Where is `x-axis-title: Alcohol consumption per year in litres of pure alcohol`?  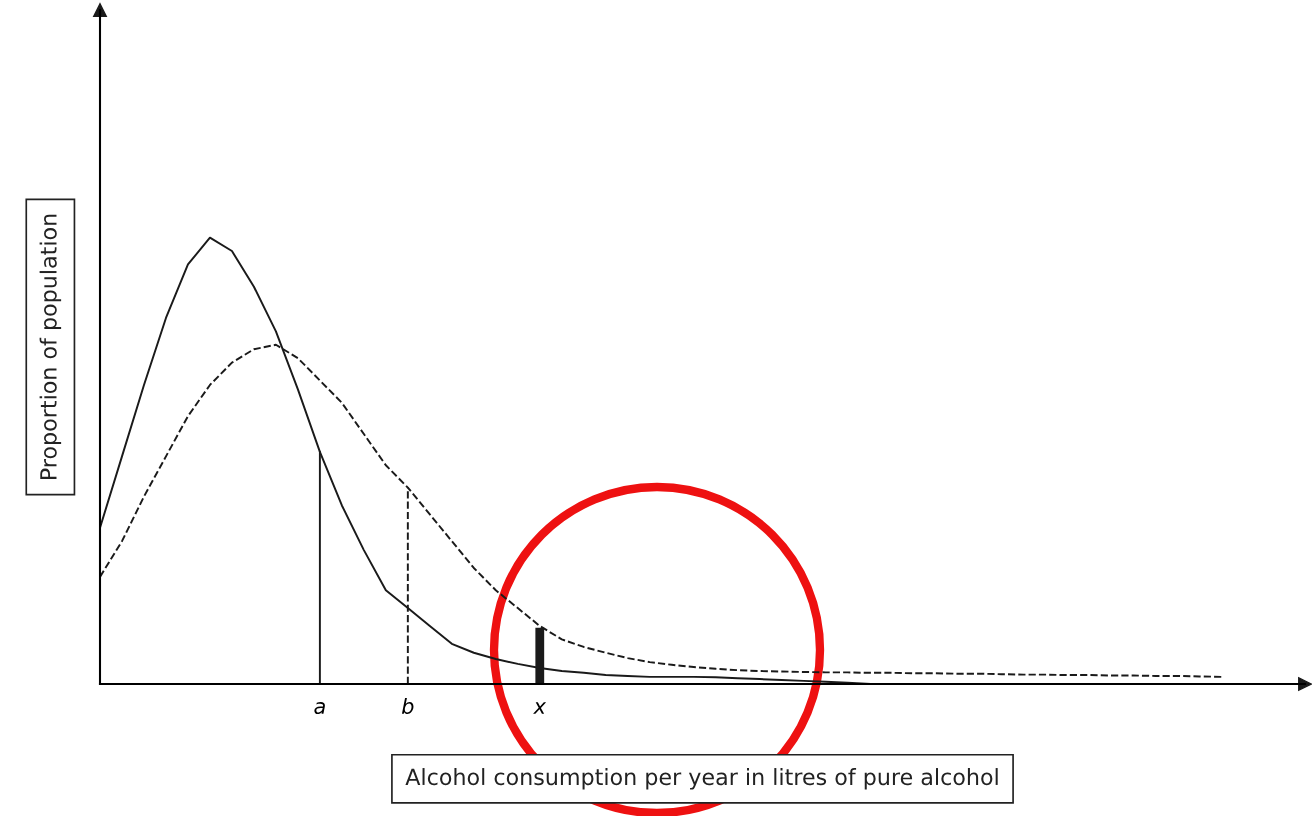
x-axis-title: Alcohol consumption per year in litres of pure alcohol is located at coordinates (701, 779).